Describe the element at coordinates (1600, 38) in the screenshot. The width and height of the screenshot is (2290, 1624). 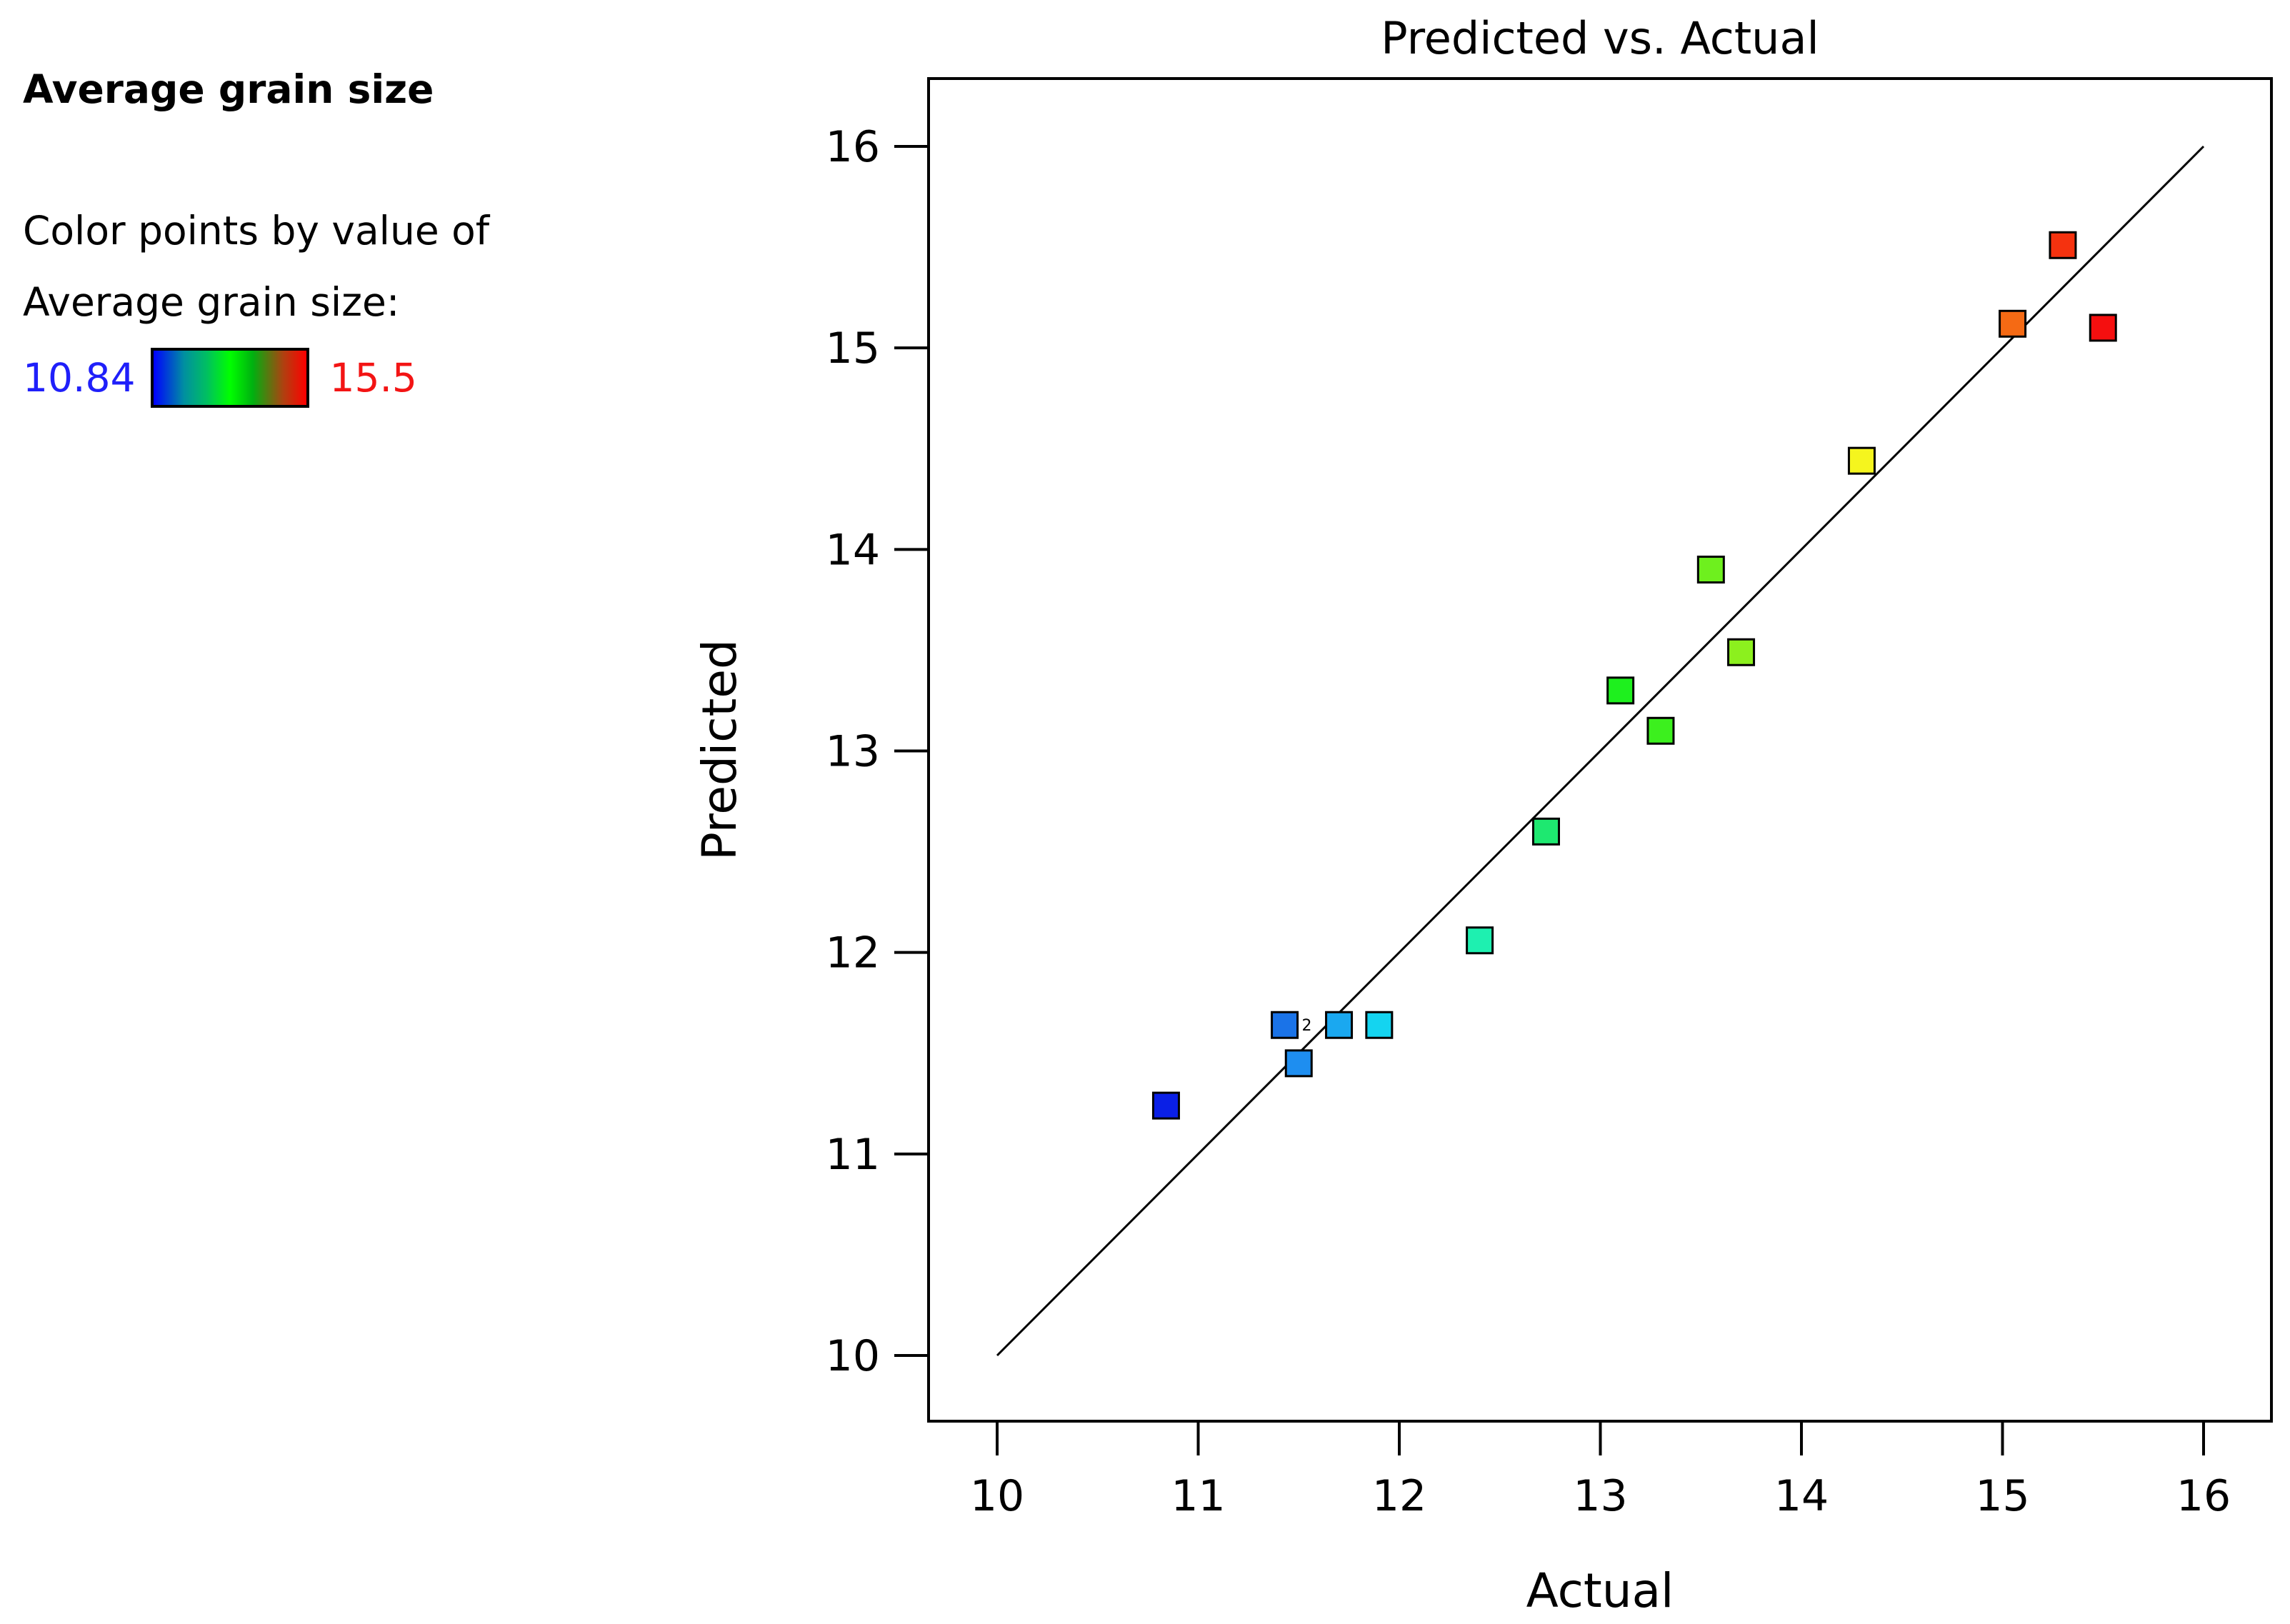
I see `chart-title: Predicted vs. Actual` at that location.